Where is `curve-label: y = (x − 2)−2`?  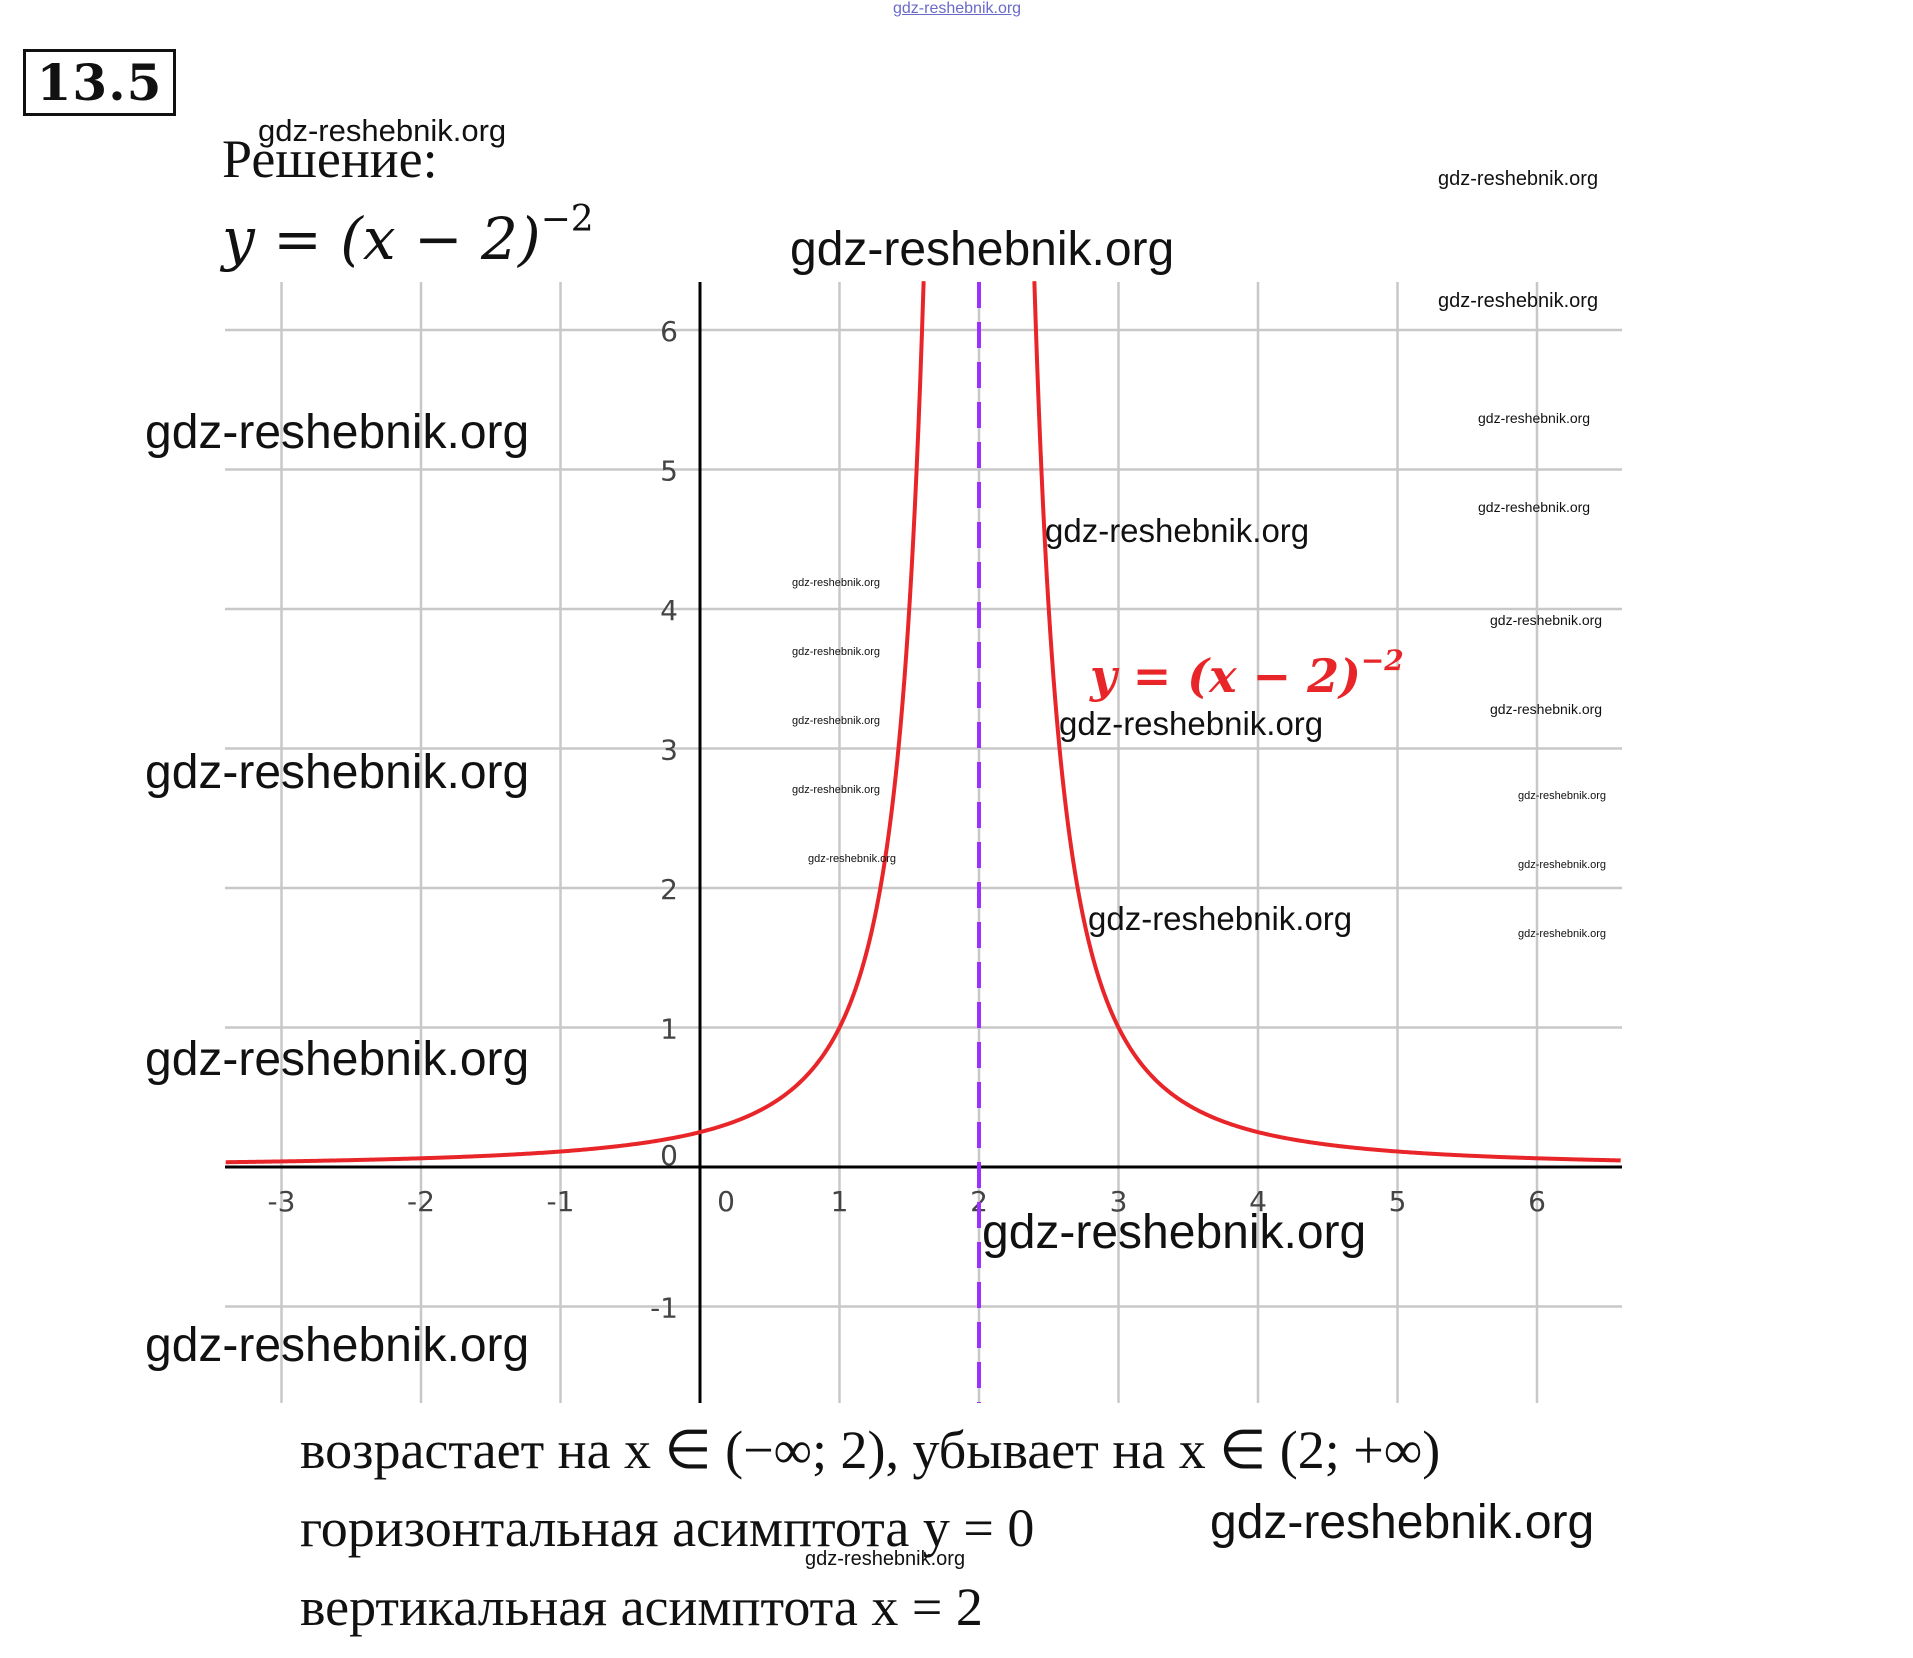 curve-label: y = (x − 2)−2 is located at coordinates (1246, 673).